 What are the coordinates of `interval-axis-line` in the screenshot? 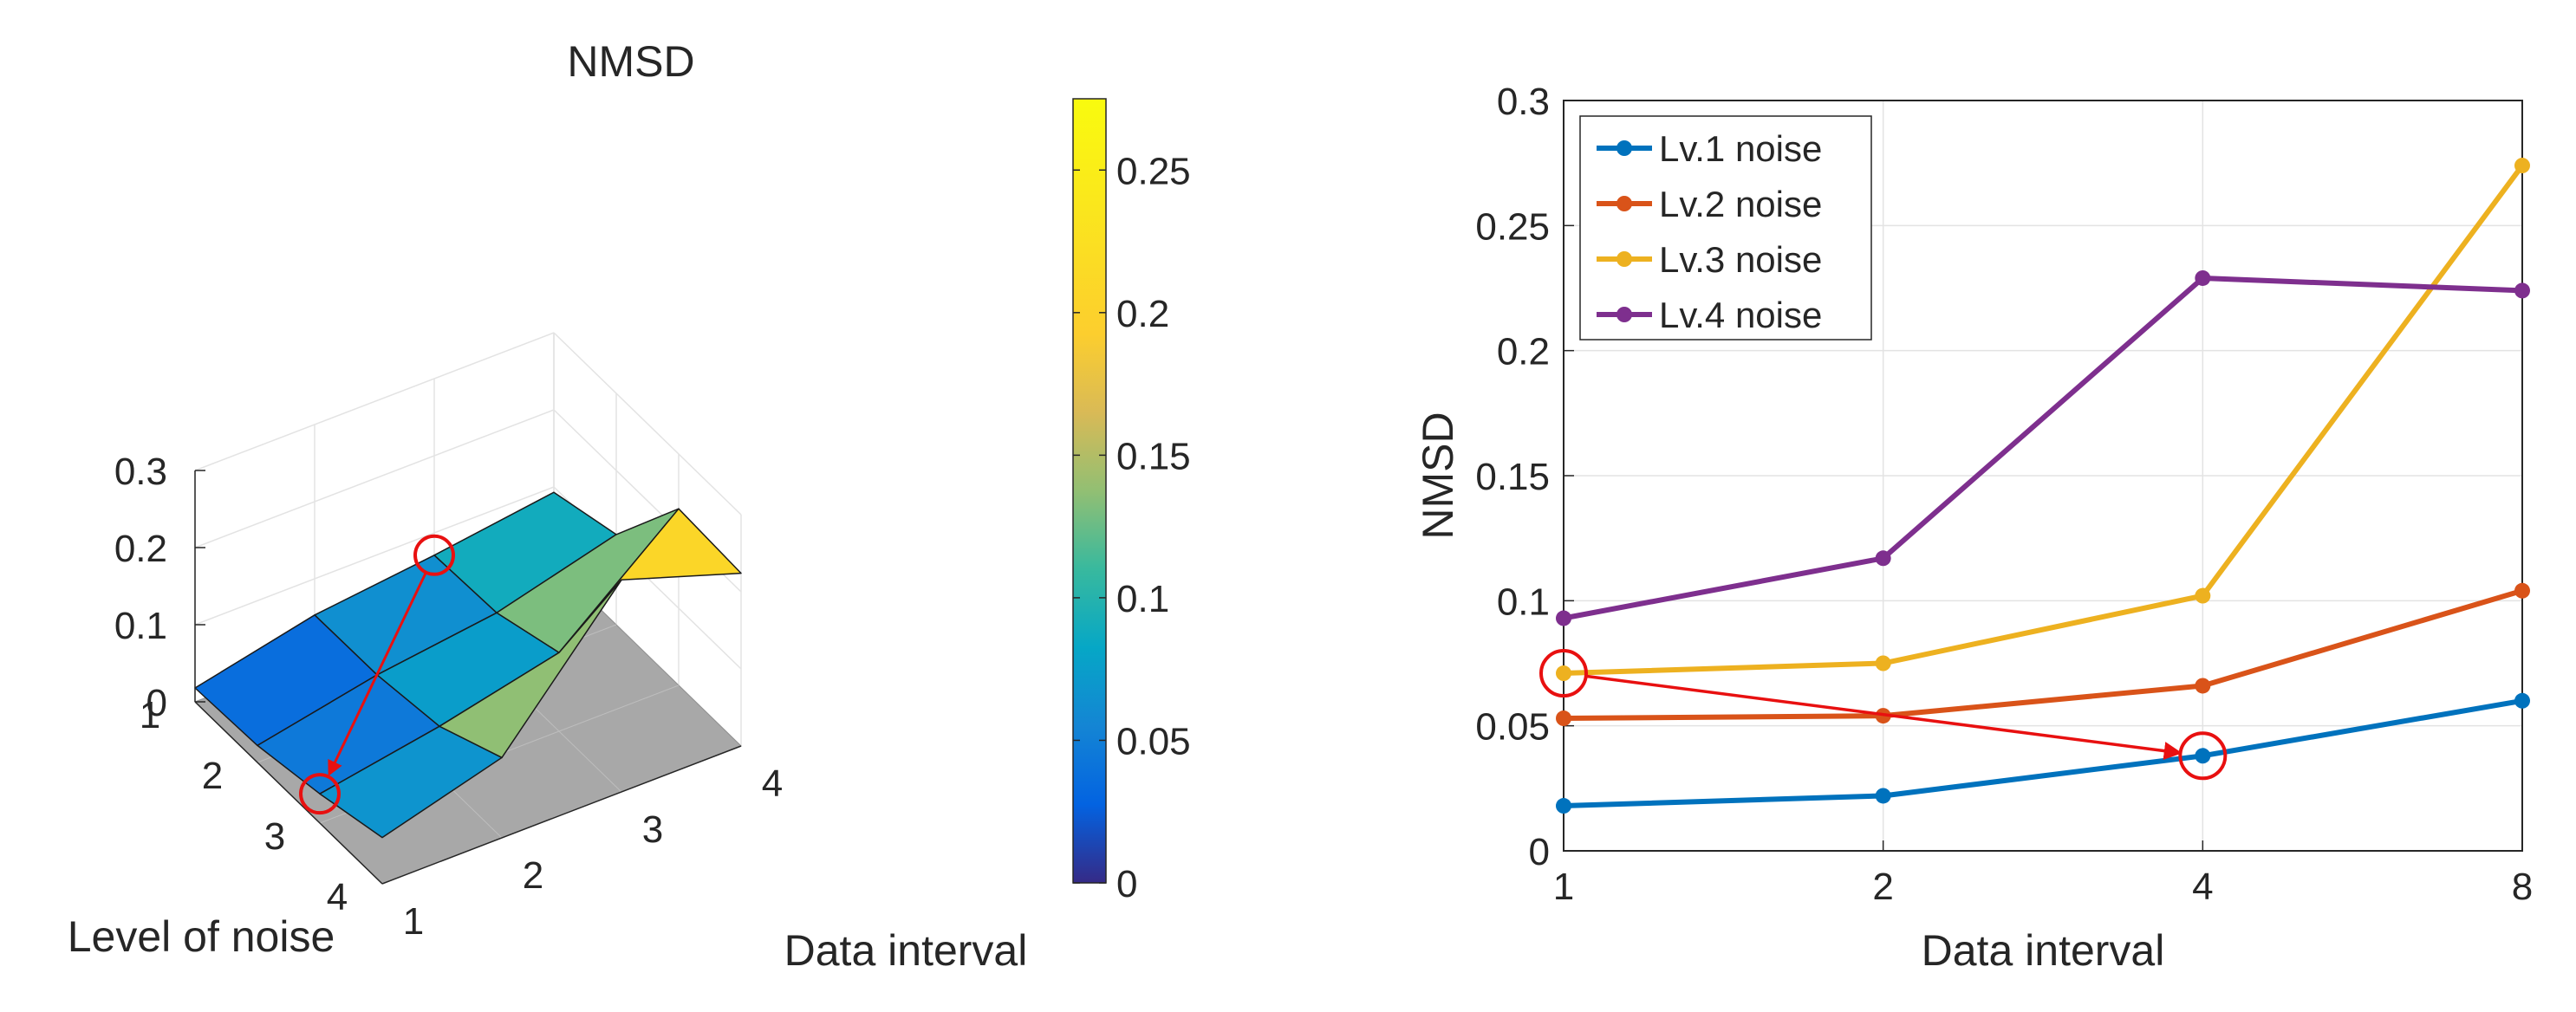 It's located at (561, 815).